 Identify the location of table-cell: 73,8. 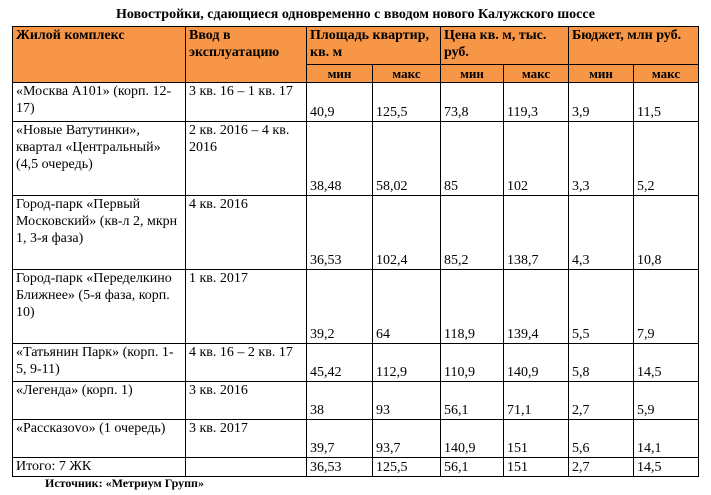
(472, 102).